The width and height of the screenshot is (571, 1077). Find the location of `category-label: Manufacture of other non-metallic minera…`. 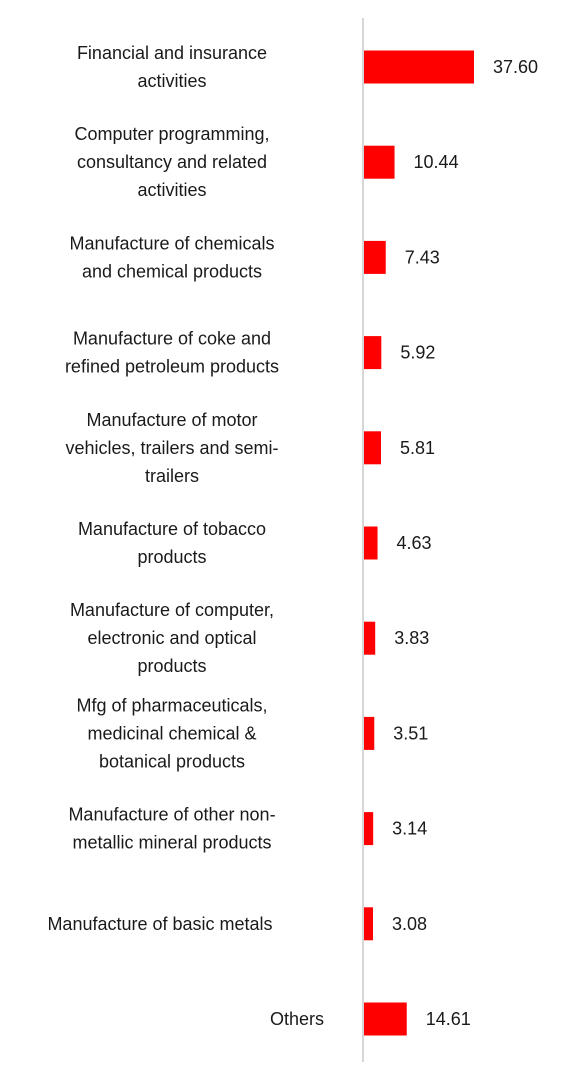

category-label: Manufacture of other non-metallic minera… is located at coordinates (171, 829).